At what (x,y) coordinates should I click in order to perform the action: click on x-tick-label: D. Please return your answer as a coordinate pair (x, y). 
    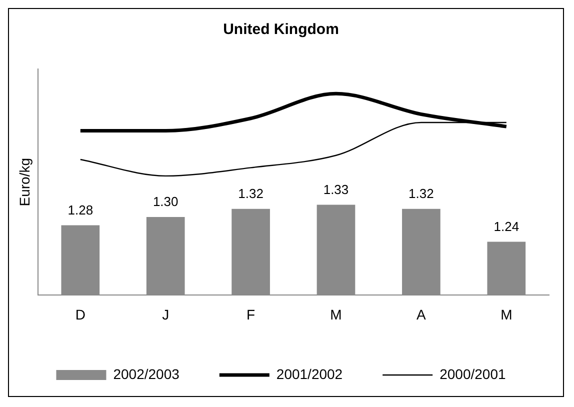
    Looking at the image, I should click on (80, 314).